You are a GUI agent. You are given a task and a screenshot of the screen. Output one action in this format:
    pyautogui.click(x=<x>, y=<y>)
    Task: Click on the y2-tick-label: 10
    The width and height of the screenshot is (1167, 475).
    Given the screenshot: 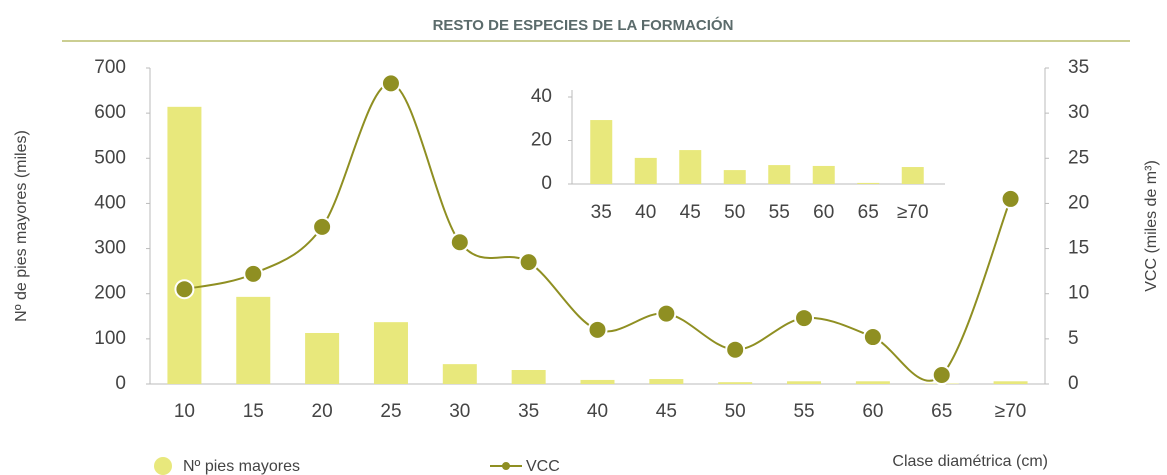 What is the action you would take?
    pyautogui.click(x=1078, y=293)
    